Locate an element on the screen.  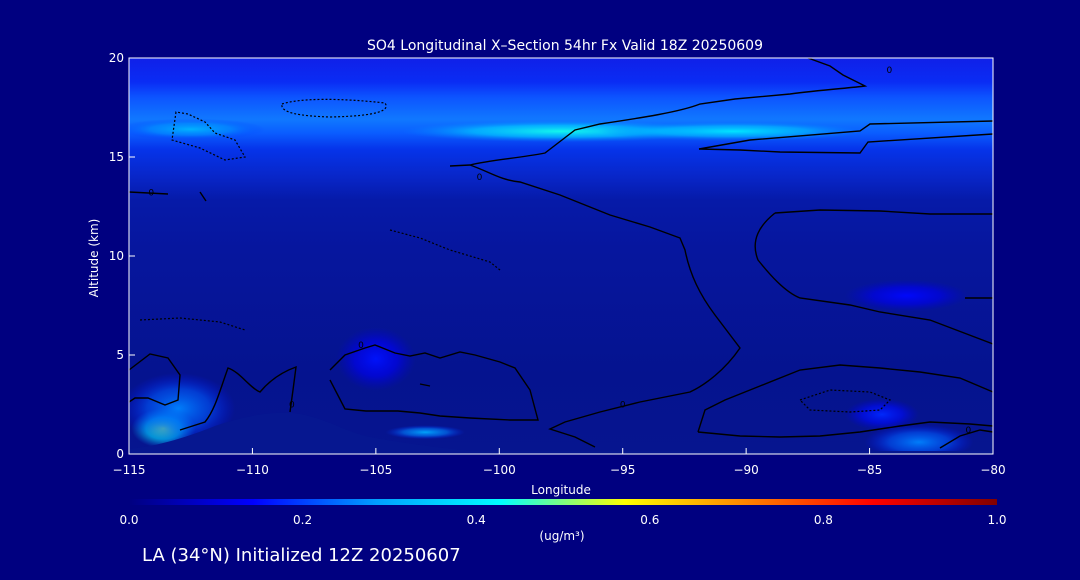
colorbar-tick-label: 0.0 is located at coordinates (128, 520).